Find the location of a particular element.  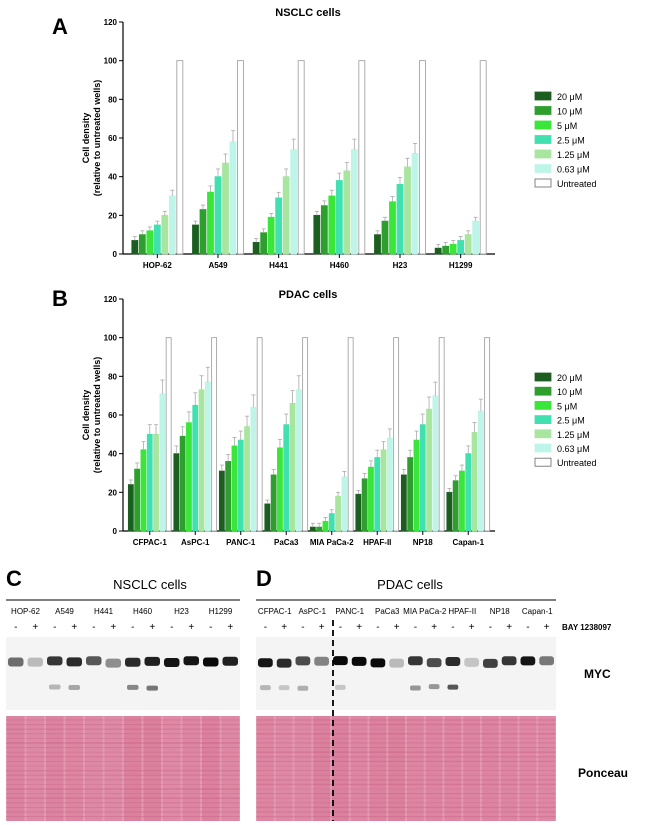

cell-line-label: NP18 is located at coordinates (500, 611).